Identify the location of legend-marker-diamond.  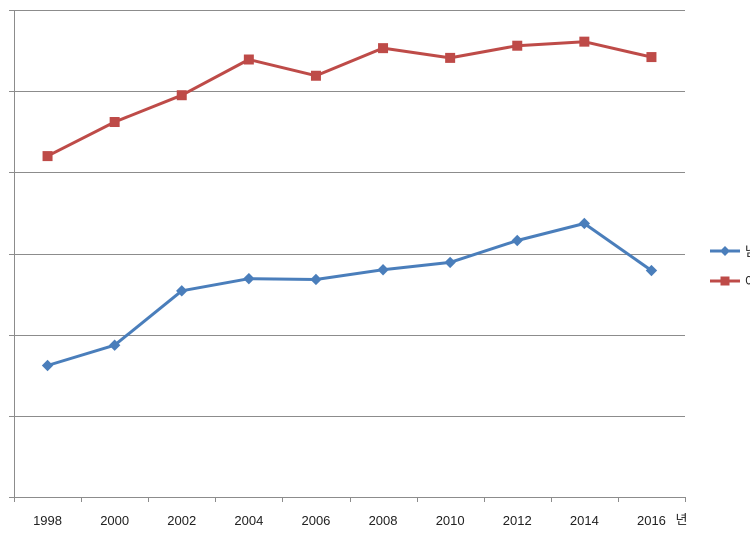
(725, 251).